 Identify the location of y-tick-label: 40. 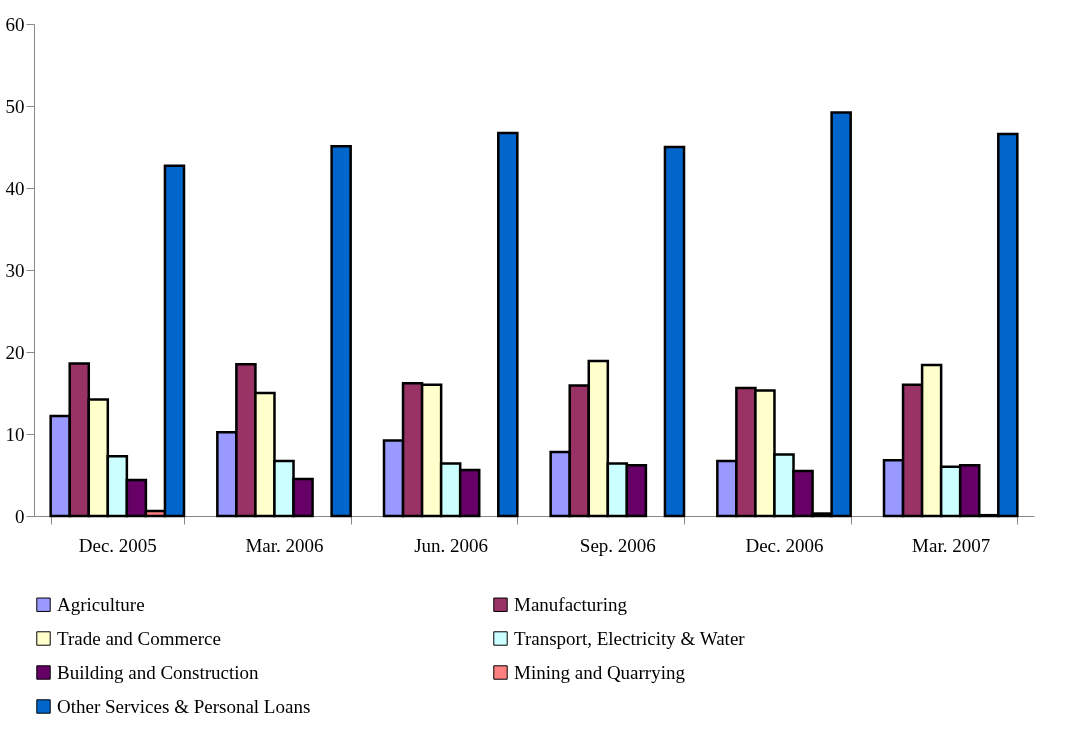
(15, 188).